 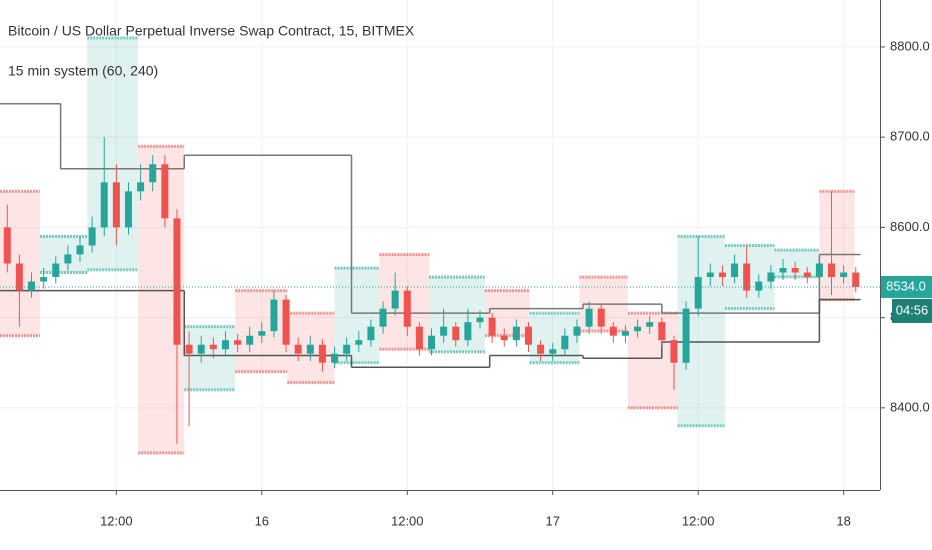 What do you see at coordinates (910, 406) in the screenshot?
I see `y-tick-label: 8400.0` at bounding box center [910, 406].